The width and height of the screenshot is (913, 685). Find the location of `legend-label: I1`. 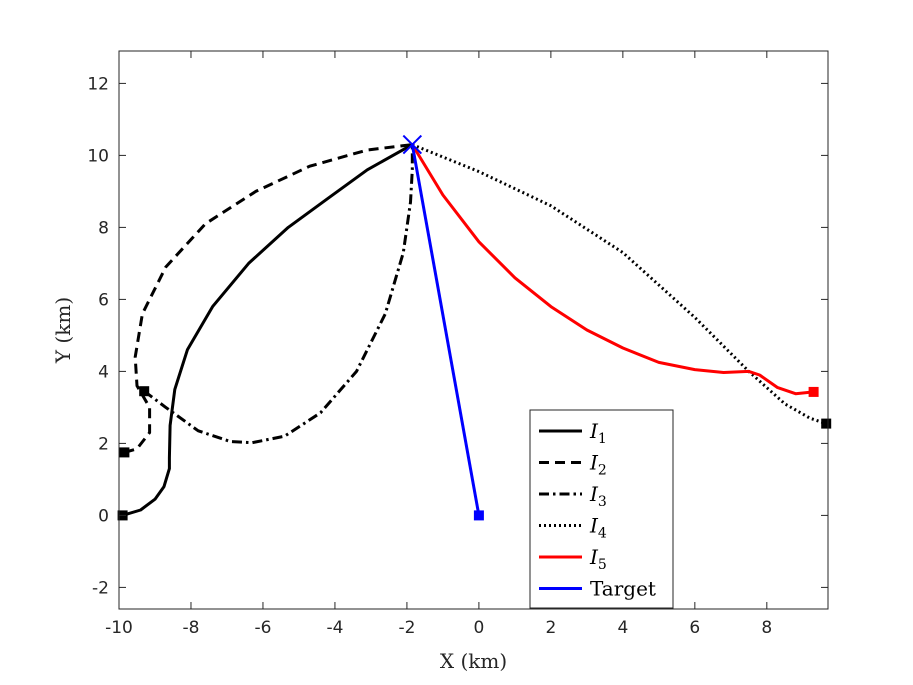

legend-label: I1 is located at coordinates (598, 433).